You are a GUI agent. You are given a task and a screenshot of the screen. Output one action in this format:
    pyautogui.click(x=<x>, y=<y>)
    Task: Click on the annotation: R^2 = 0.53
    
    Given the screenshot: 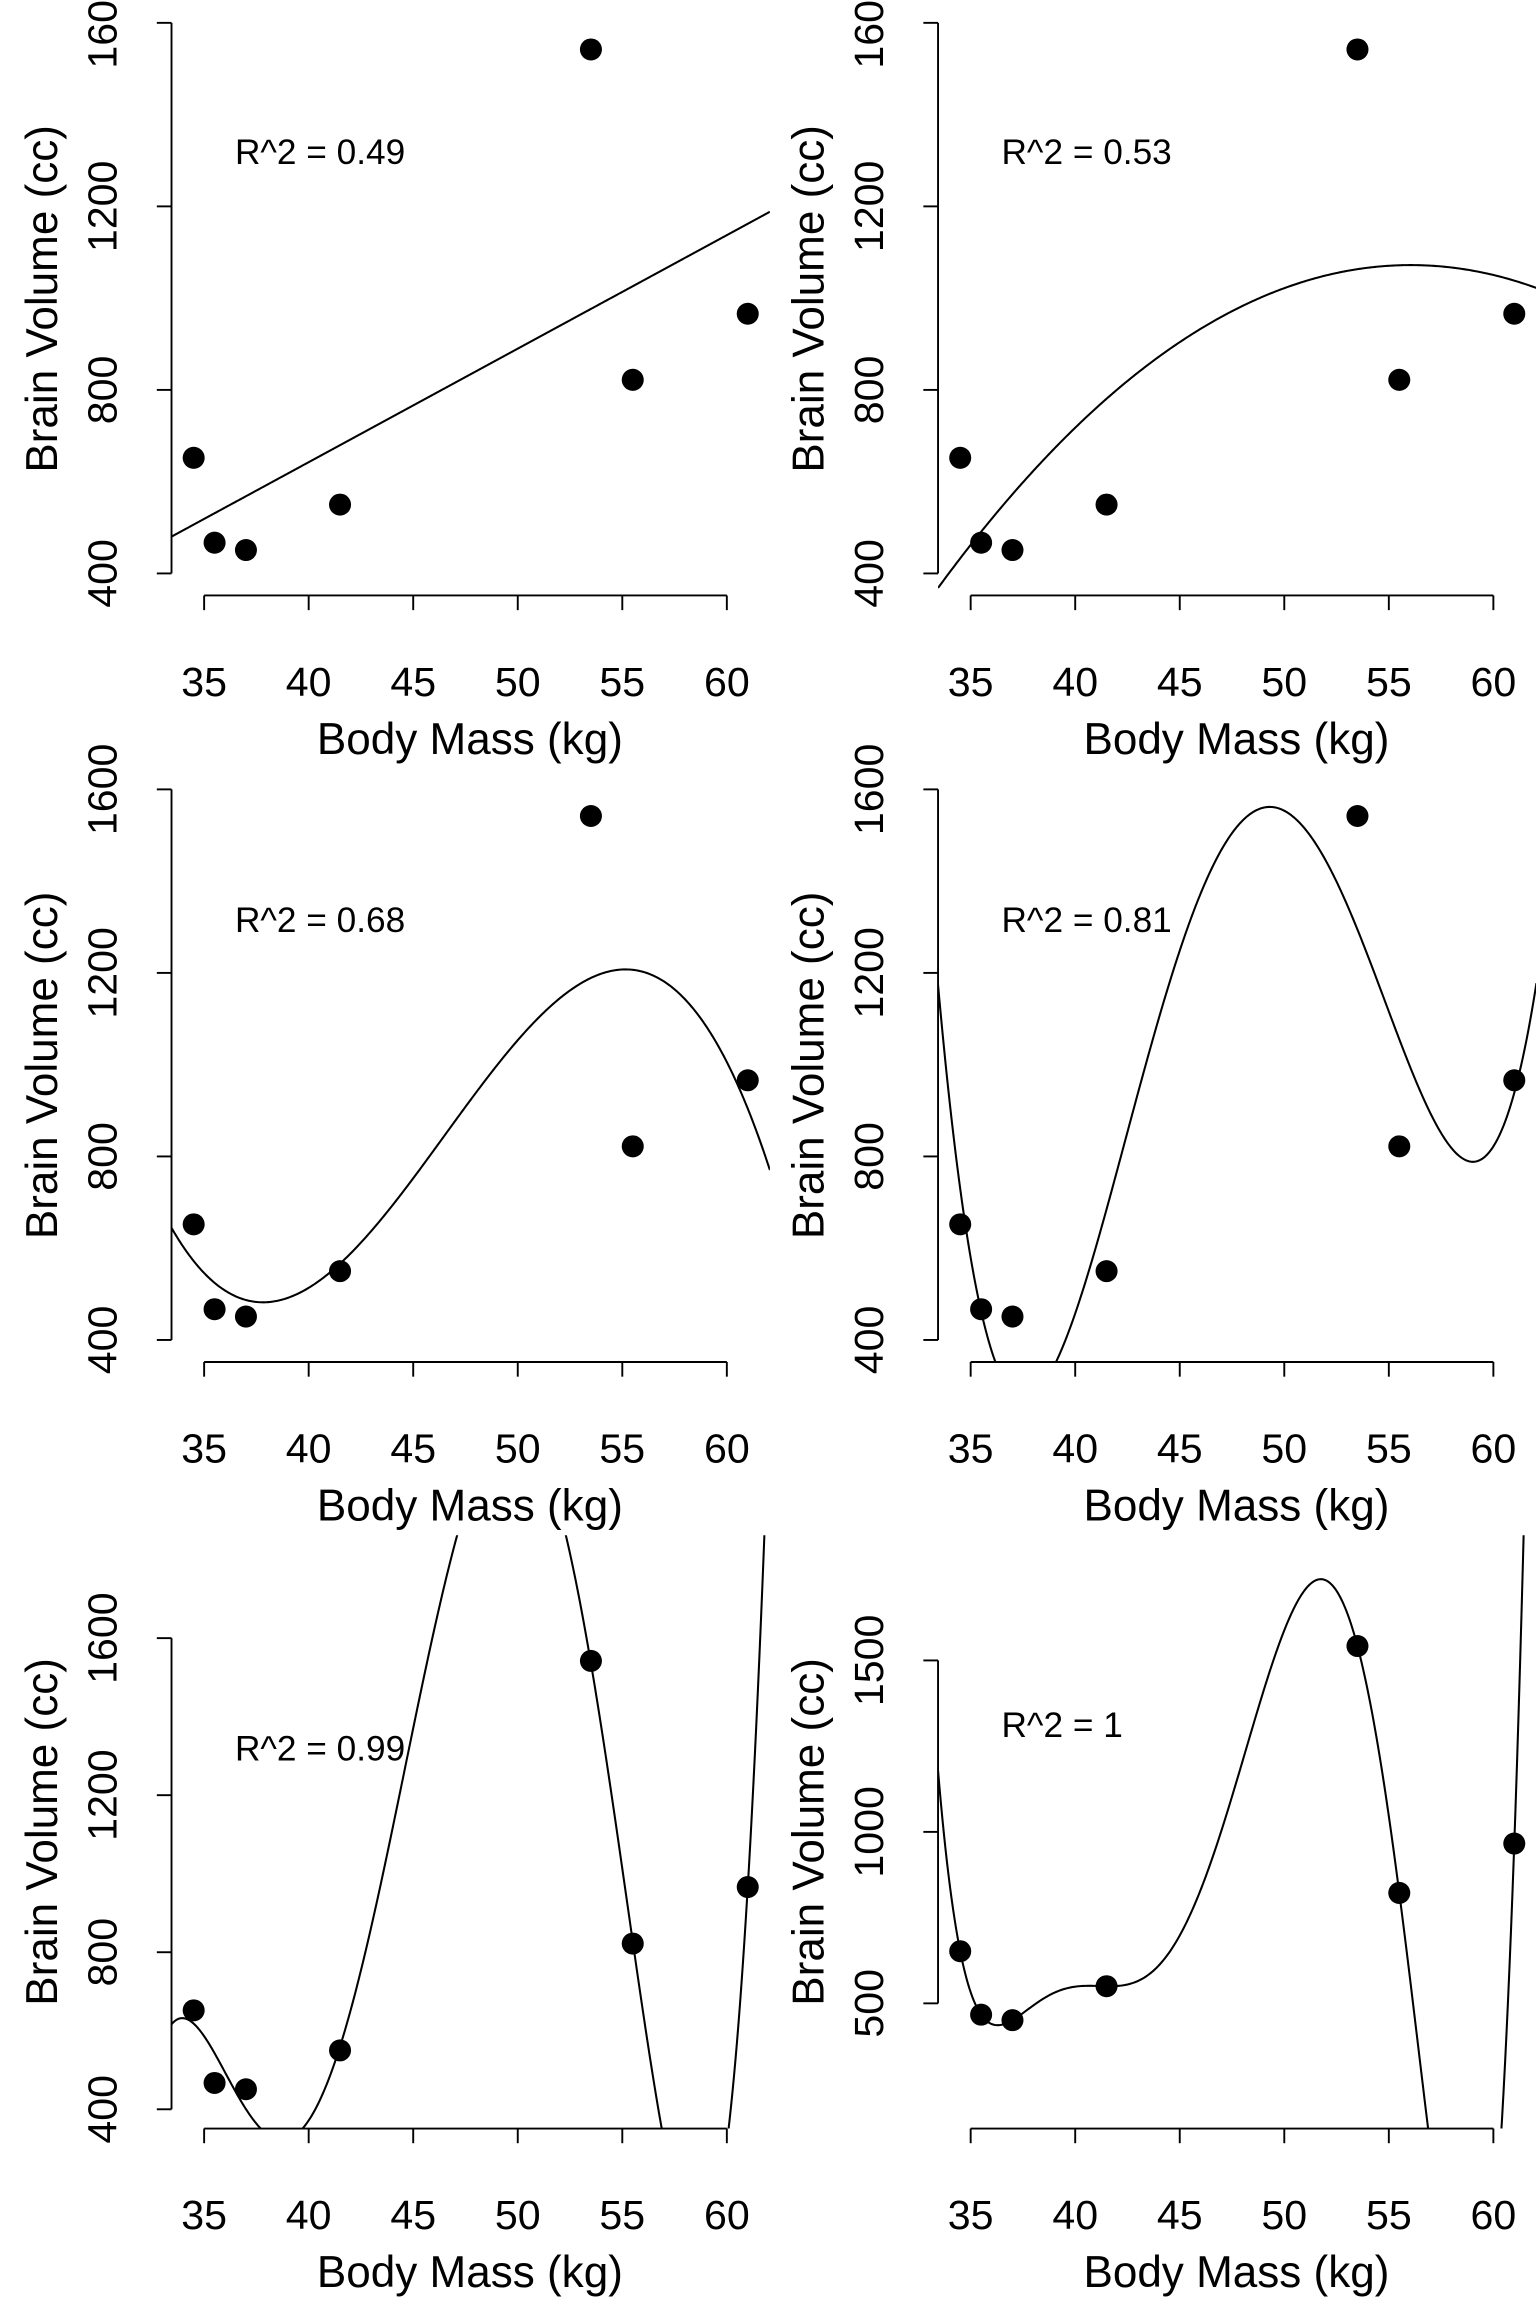 What is the action you would take?
    pyautogui.click(x=1086, y=152)
    